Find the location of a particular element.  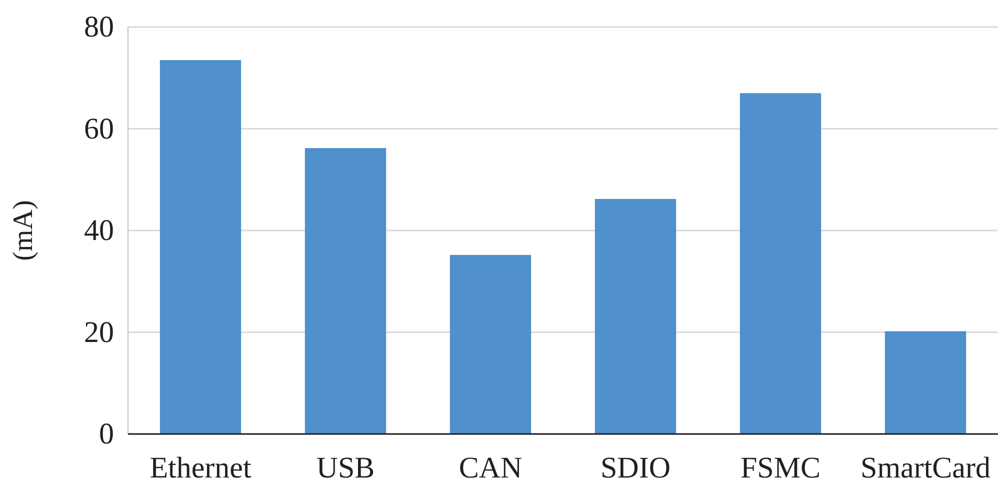

y-tick-label: 60 is located at coordinates (99, 129).